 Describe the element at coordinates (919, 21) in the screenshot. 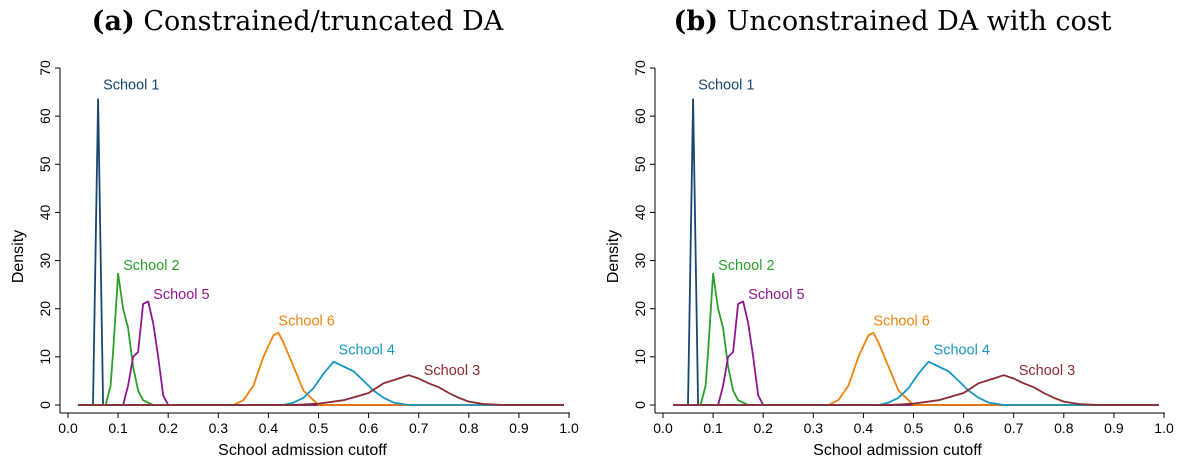

I see `chart-title: Unconstrained DA with cost` at that location.